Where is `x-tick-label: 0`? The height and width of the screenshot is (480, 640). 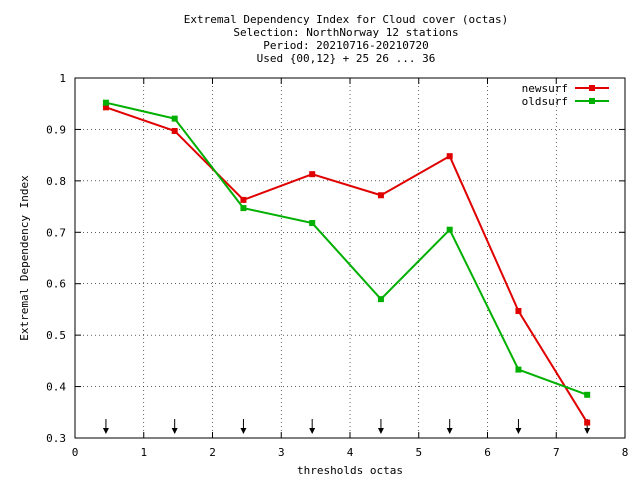 x-tick-label: 0 is located at coordinates (75, 452).